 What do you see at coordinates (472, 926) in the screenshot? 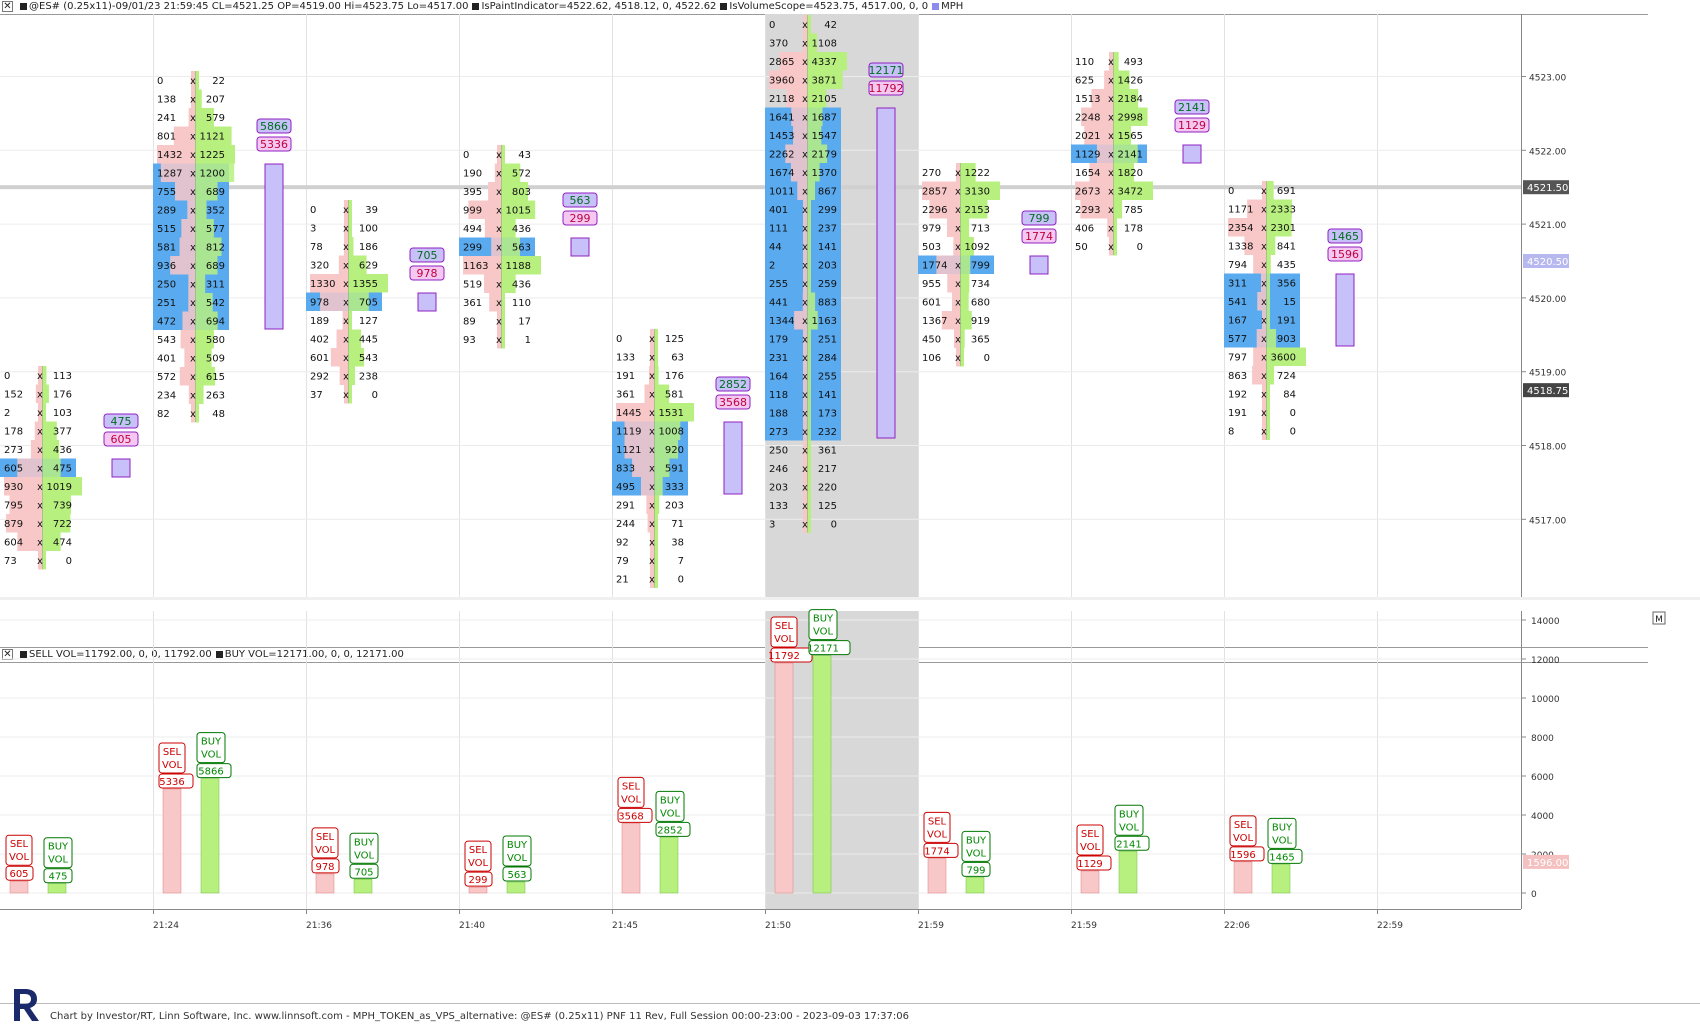
I see `time-tick-label: 21:40` at bounding box center [472, 926].